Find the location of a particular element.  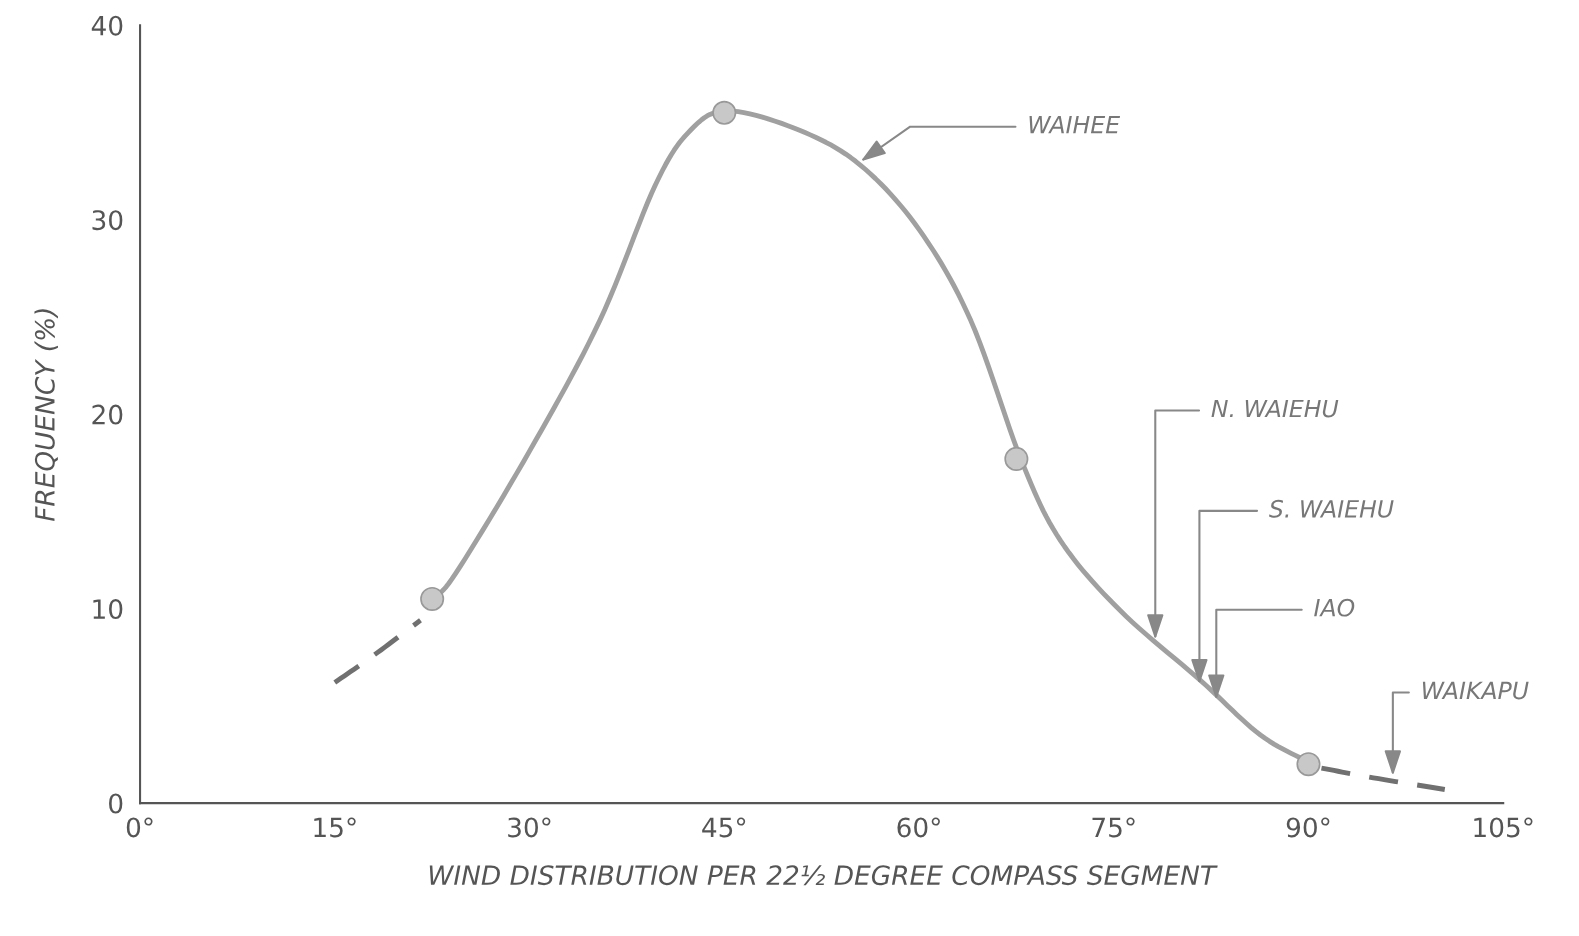

x-tick-label: 90° is located at coordinates (1308, 827).